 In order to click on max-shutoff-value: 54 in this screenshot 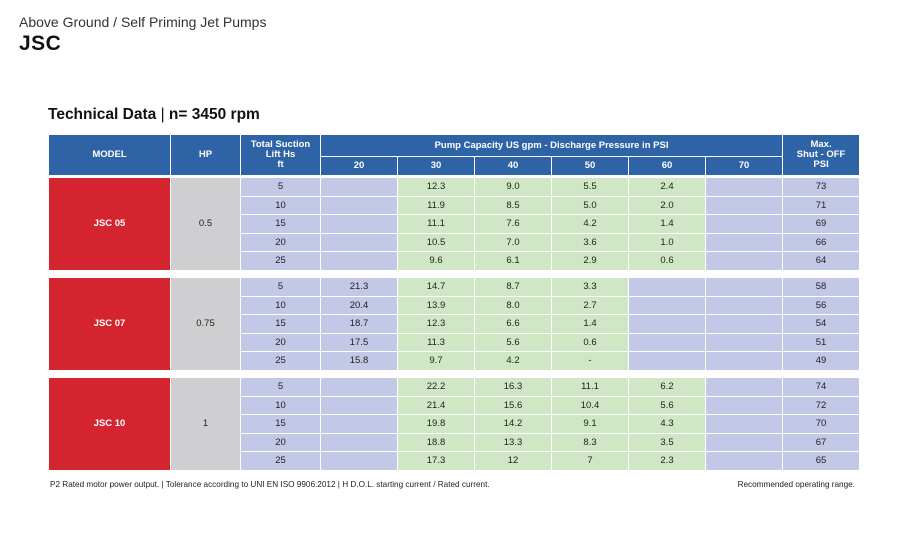, I will do `click(821, 324)`.